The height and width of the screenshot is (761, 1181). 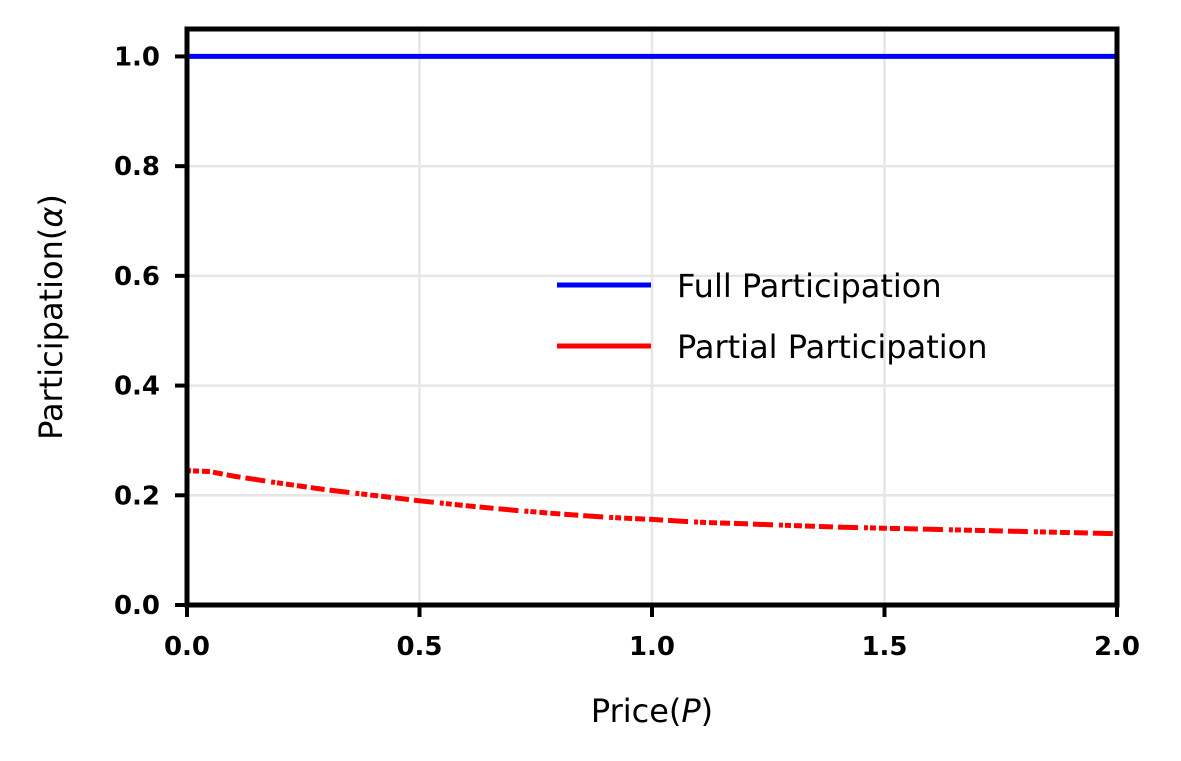 I want to click on legend-label-partial-participation: Partial Participation, so click(x=832, y=347).